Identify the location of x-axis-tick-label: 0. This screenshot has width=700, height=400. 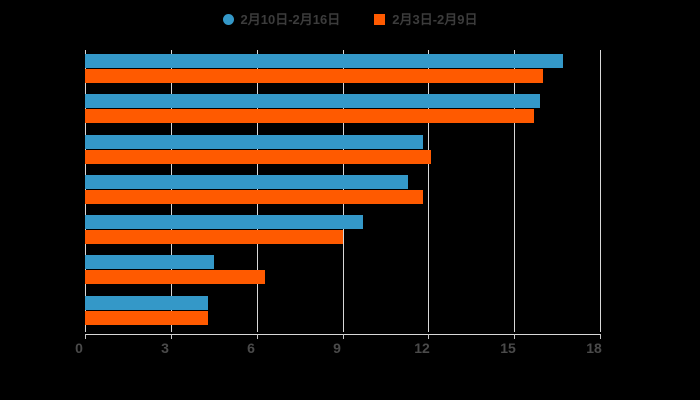
(79, 348).